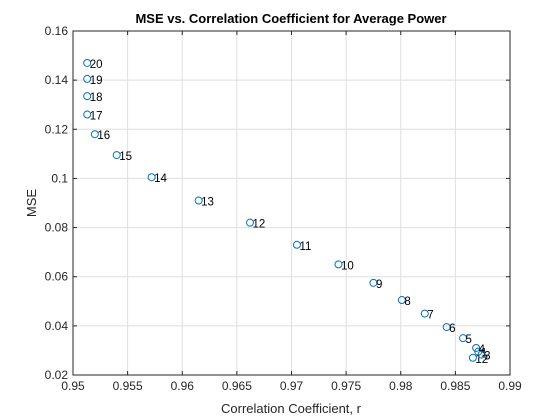 The height and width of the screenshot is (420, 560). Describe the element at coordinates (96, 117) in the screenshot. I see `point-label: 17` at that location.